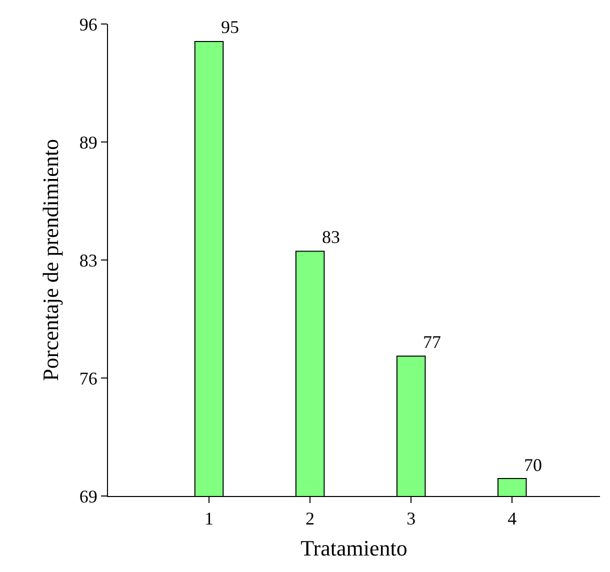 The image size is (610, 572). Describe the element at coordinates (88, 260) in the screenshot. I see `y-tick-label: 83` at that location.